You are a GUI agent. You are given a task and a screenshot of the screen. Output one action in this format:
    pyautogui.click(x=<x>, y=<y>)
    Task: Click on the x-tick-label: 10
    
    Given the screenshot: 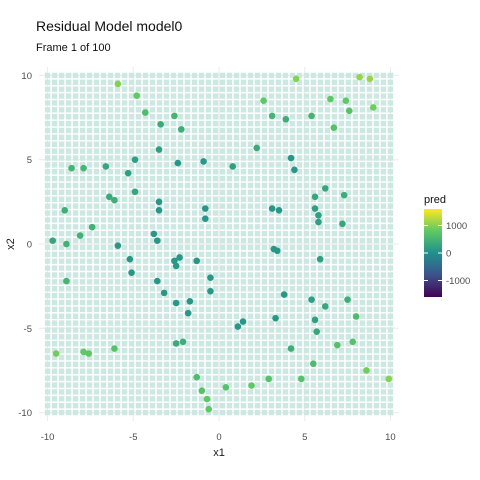 What is the action you would take?
    pyautogui.click(x=390, y=437)
    